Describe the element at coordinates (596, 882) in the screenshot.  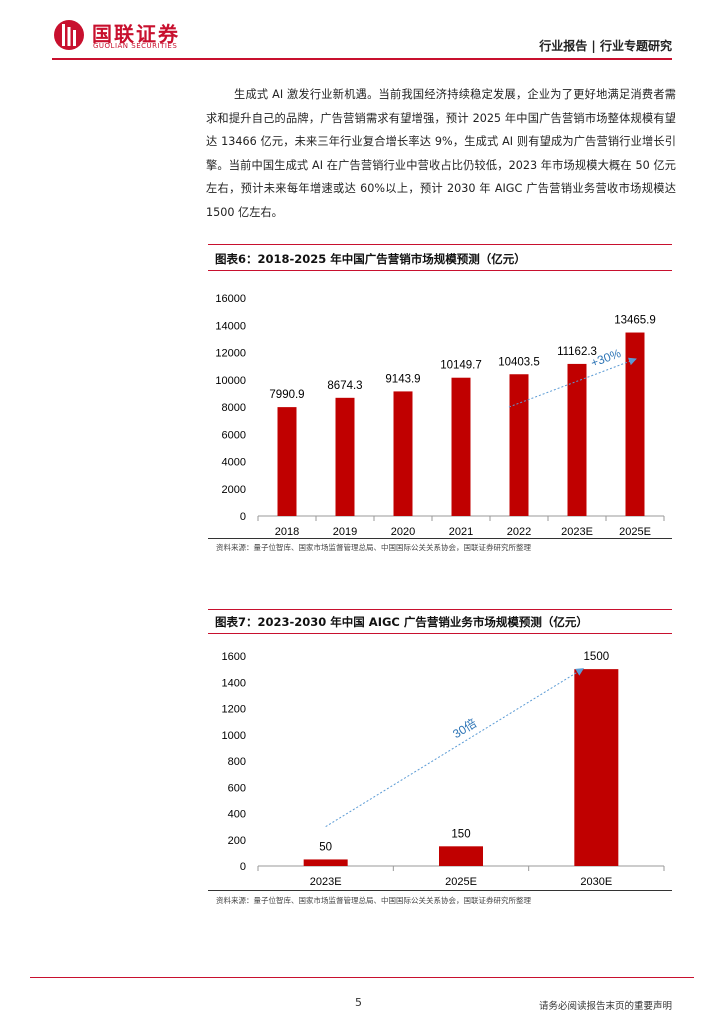
I see `x-tick-label: 2030E` at that location.